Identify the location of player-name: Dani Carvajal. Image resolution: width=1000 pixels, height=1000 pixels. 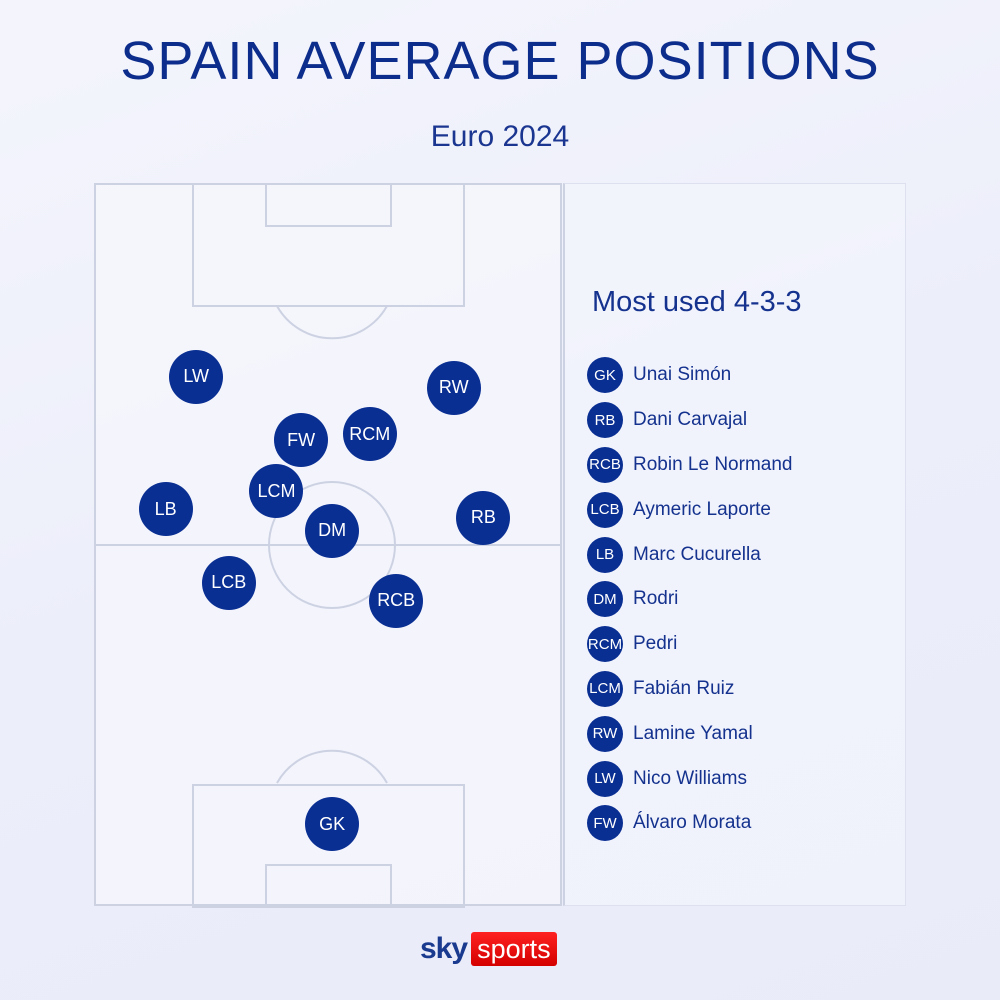
(690, 420).